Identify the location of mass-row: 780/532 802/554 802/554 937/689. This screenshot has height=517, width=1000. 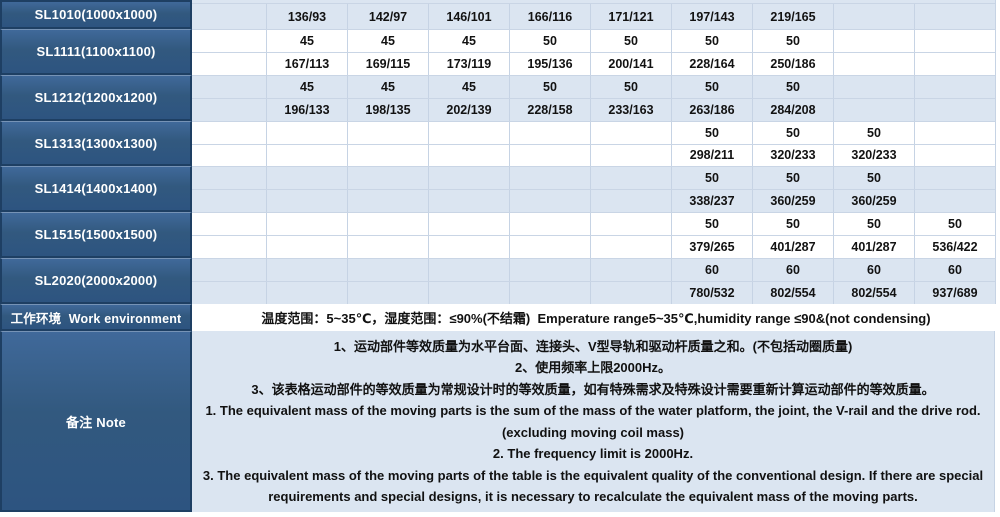
(593, 292).